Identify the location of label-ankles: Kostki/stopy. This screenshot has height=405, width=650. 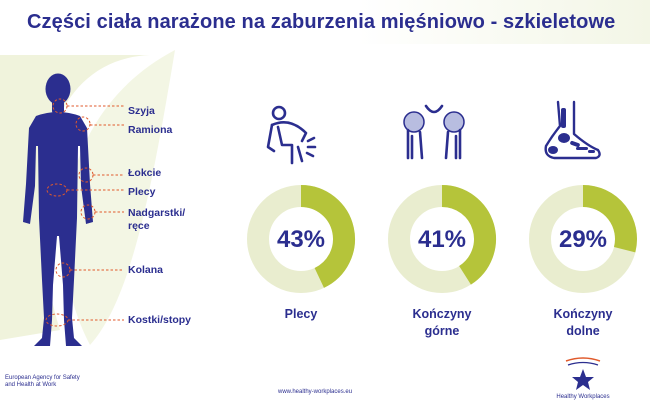
(160, 320).